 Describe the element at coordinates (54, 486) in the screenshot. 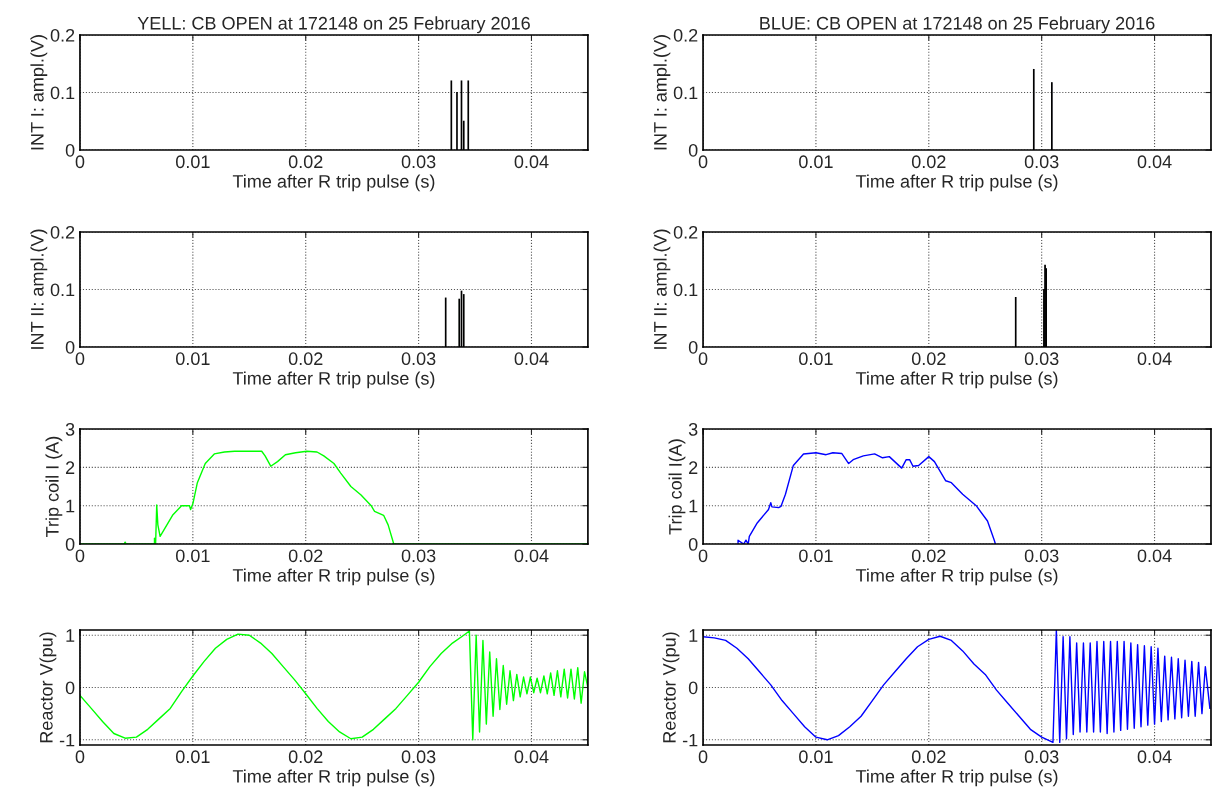

I see `y-axis-title: Trip coil I (A)` at that location.